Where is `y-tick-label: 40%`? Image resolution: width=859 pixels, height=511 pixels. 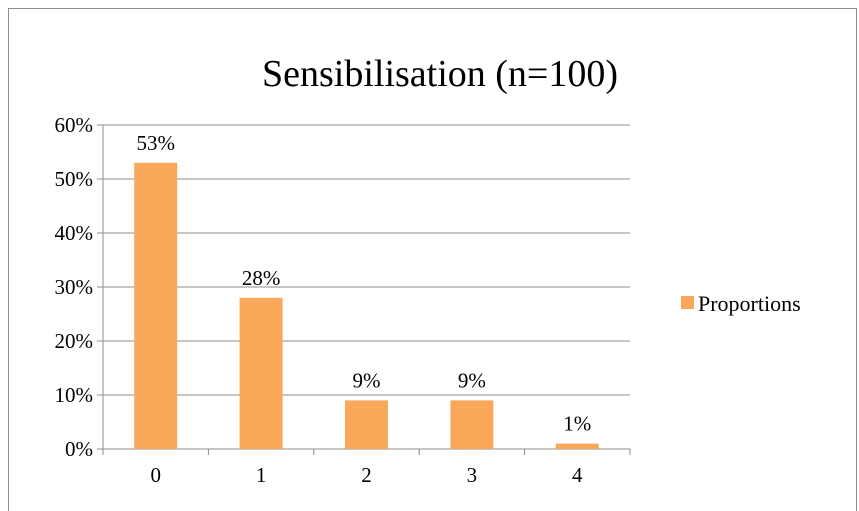 y-tick-label: 40% is located at coordinates (74, 233).